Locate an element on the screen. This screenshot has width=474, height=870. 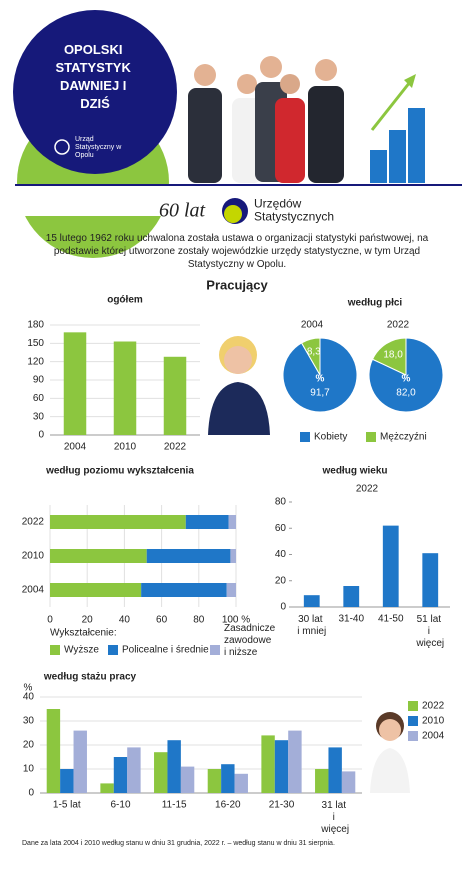
x-tick-label: 100 % is located at coordinates (236, 620).